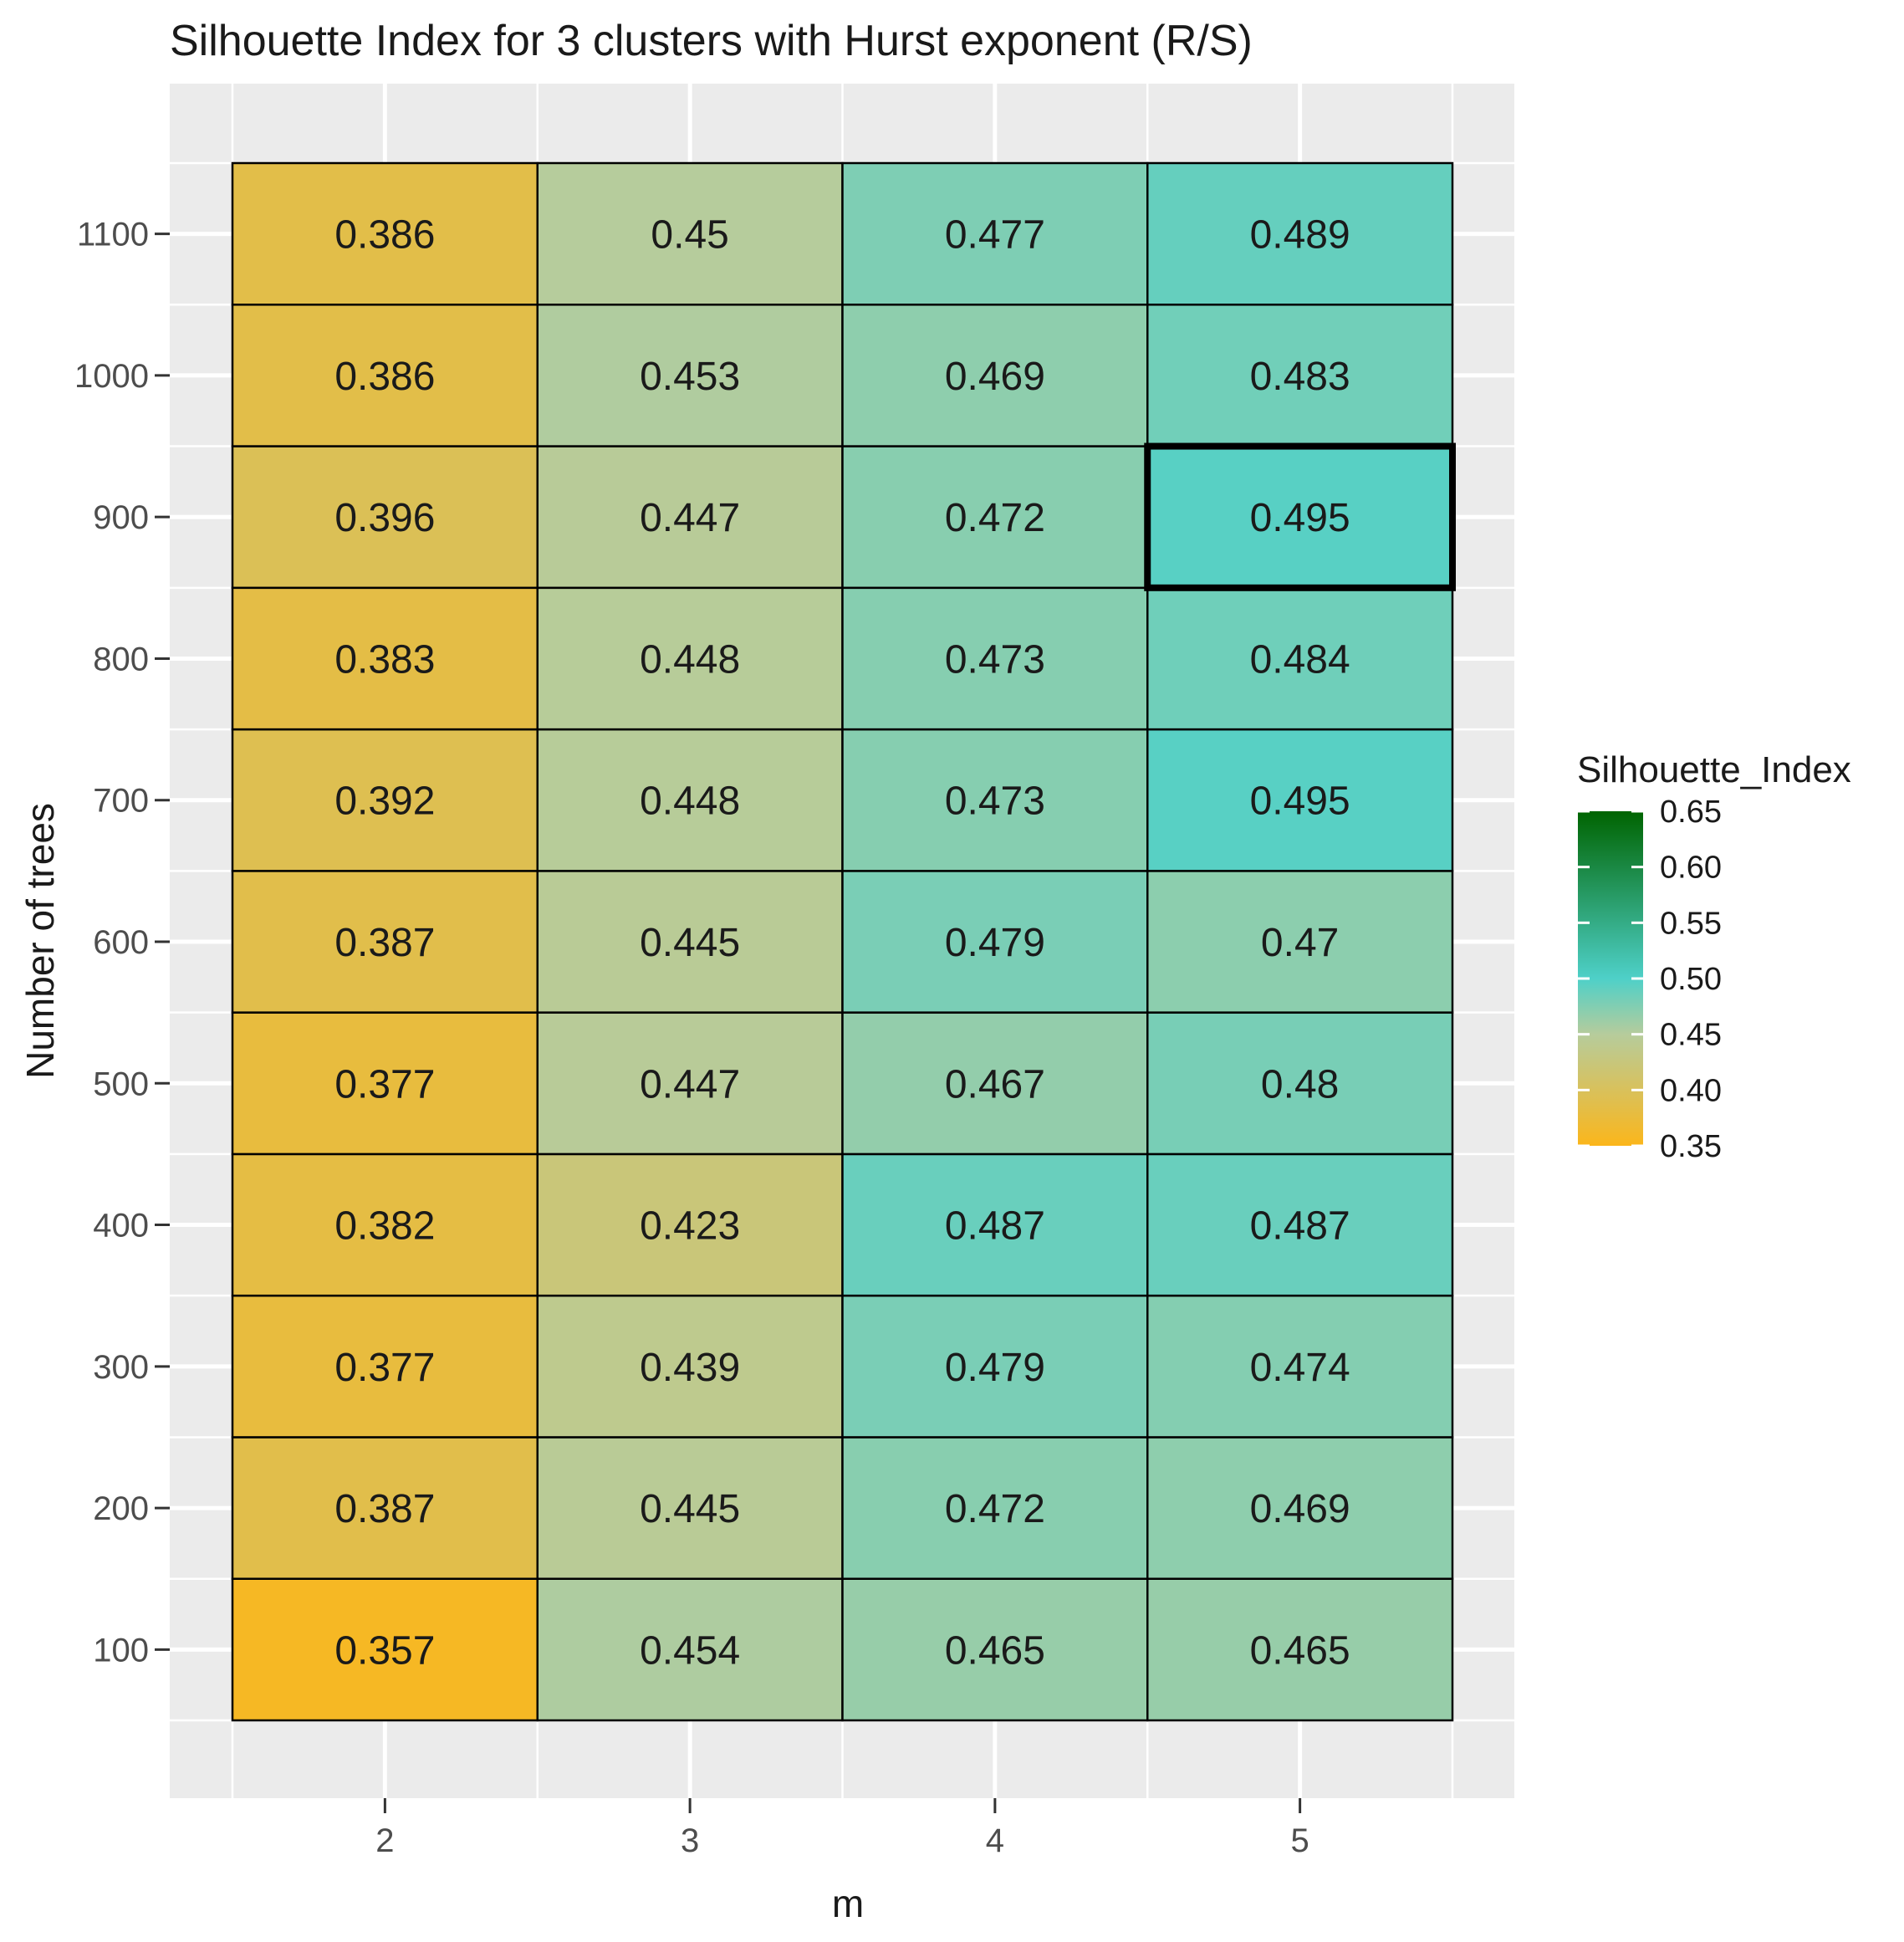 The width and height of the screenshot is (1904, 1942). I want to click on cell-value-label: 0.423, so click(690, 1226).